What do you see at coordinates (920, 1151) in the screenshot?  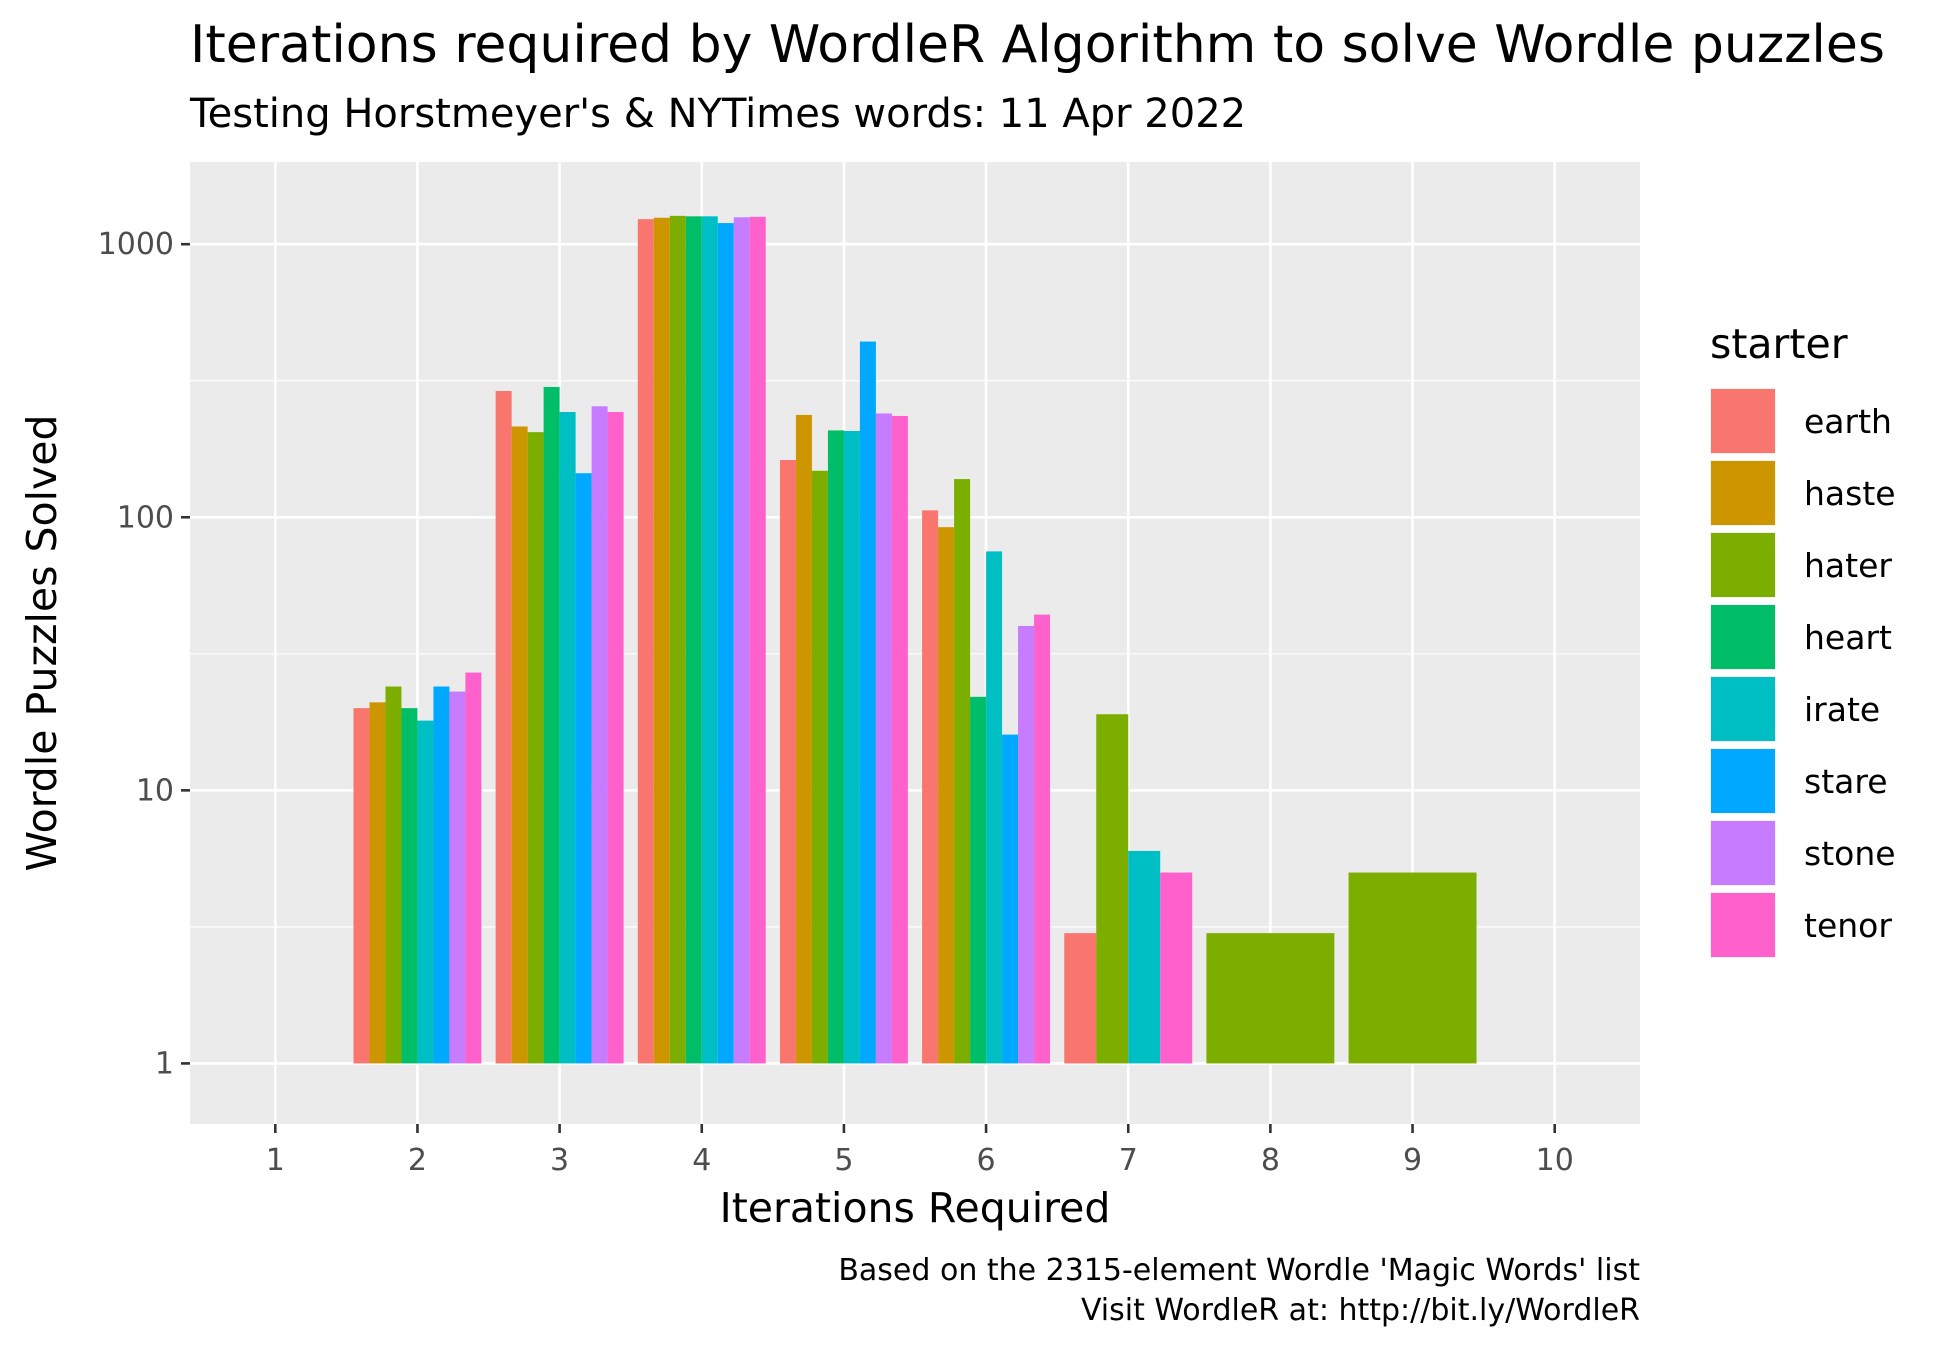 I see `x-axis: 1 2 3 4 5 6 7 8 9 10` at bounding box center [920, 1151].